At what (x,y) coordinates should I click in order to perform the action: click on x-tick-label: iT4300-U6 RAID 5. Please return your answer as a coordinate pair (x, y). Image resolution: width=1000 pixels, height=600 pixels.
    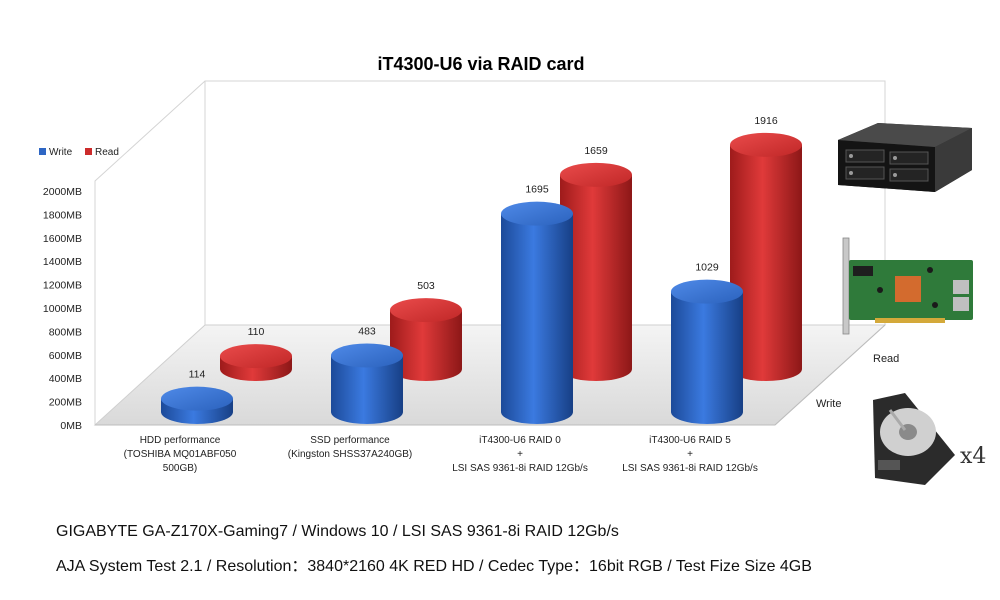
    Looking at the image, I should click on (690, 440).